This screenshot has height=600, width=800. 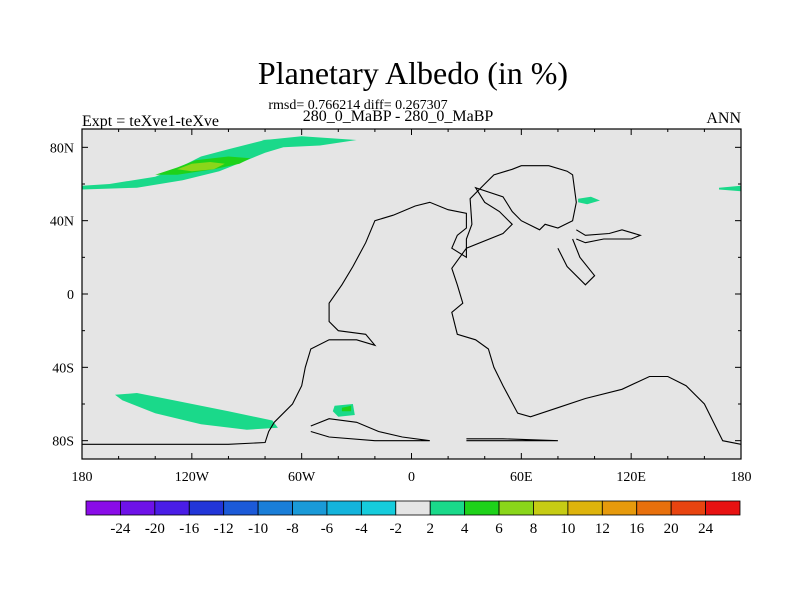 I want to click on antarctic-peninsula, so click(x=370, y=430).